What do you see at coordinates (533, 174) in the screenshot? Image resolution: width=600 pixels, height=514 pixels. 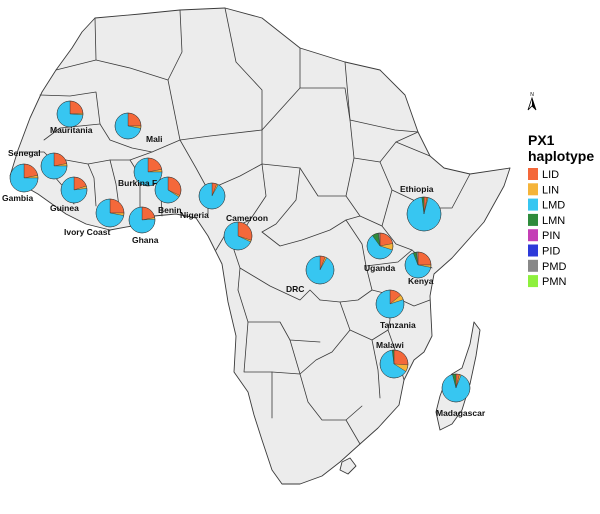 I see `legend-swatch-lid` at bounding box center [533, 174].